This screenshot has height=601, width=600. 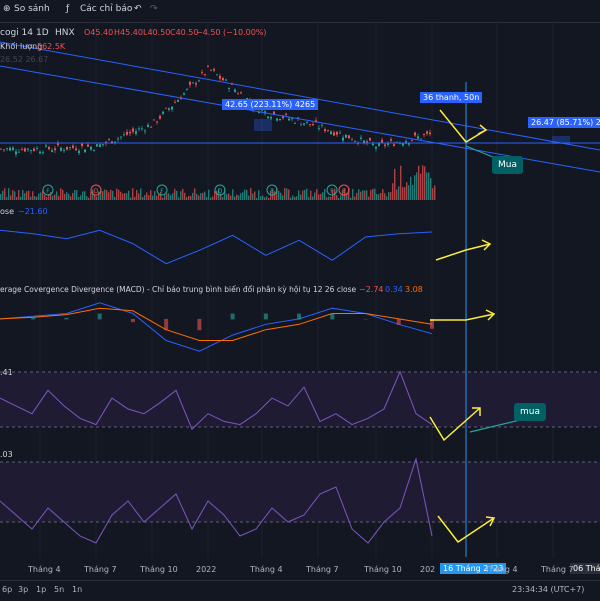 I want to click on crosshair-date: 16 Tháng 2 '23, so click(x=473, y=568).